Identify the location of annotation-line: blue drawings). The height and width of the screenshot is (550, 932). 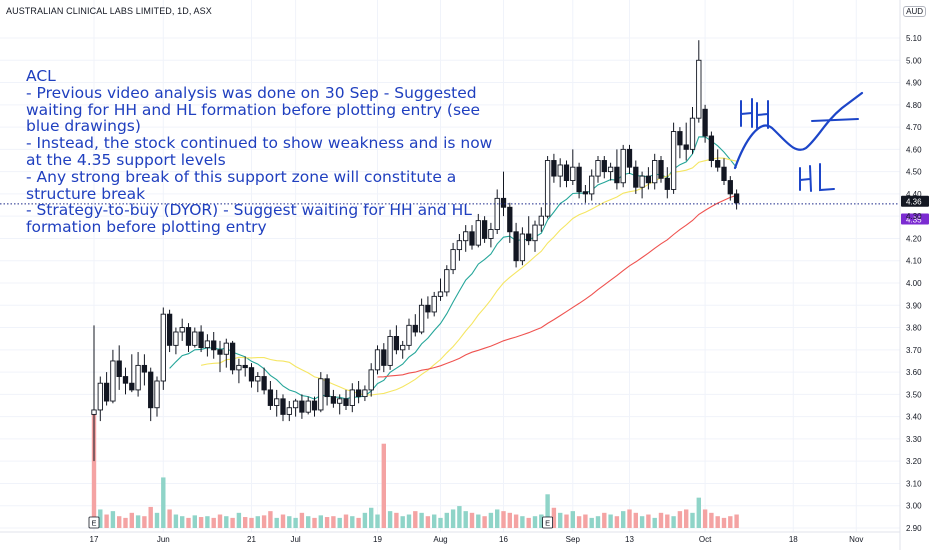
(83, 126).